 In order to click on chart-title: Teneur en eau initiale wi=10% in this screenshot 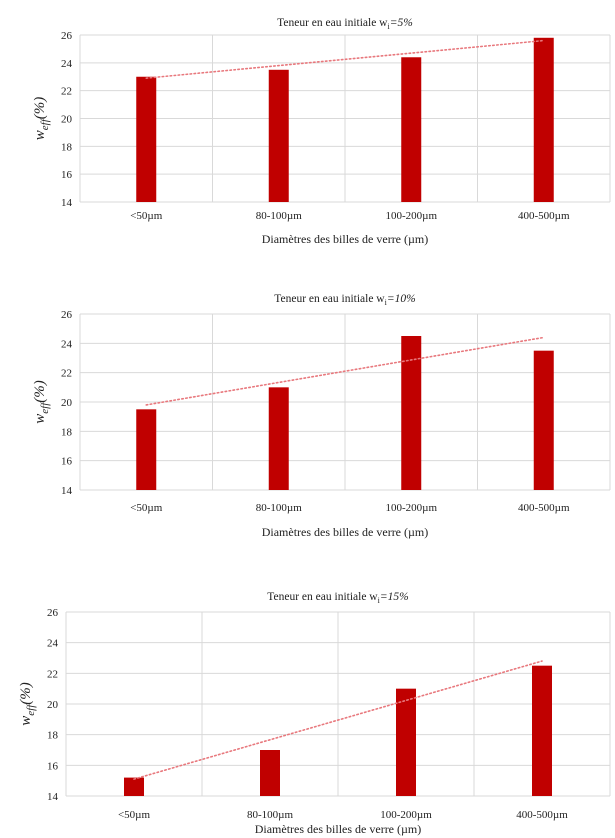, I will do `click(344, 300)`.